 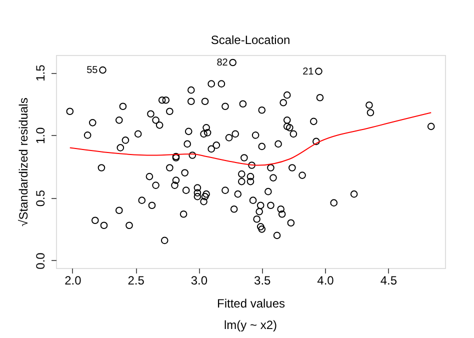 I want to click on x-tick-label: 3.5, so click(x=263, y=281).